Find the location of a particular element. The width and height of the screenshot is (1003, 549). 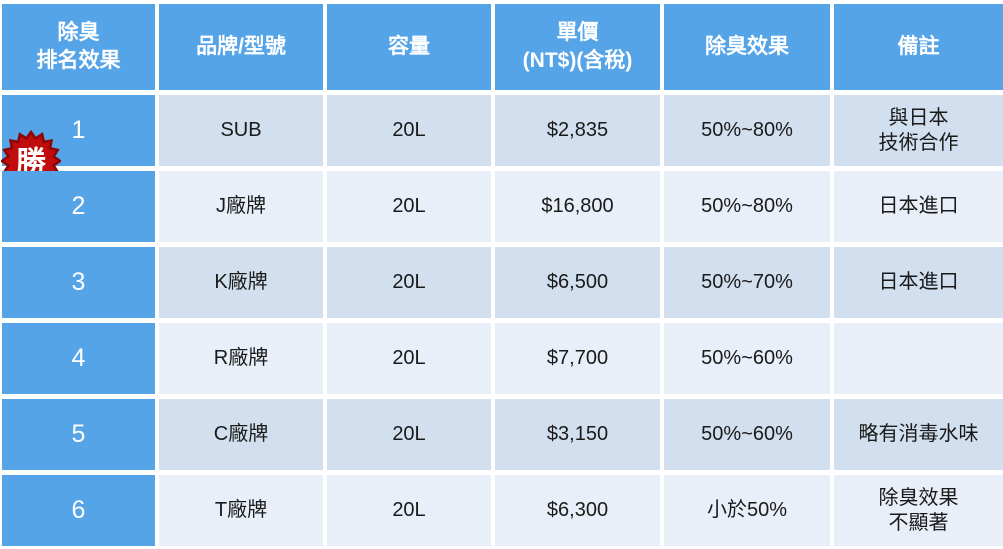

column-header-rank: 除臭 排名效果 is located at coordinates (78, 47).